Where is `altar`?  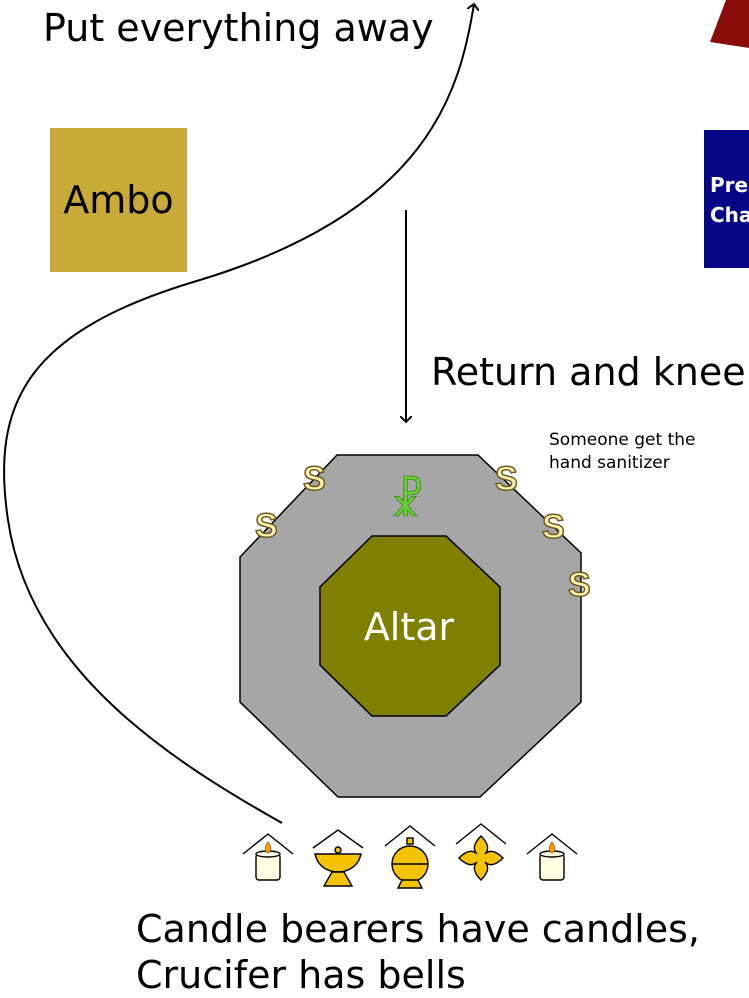 altar is located at coordinates (410, 626).